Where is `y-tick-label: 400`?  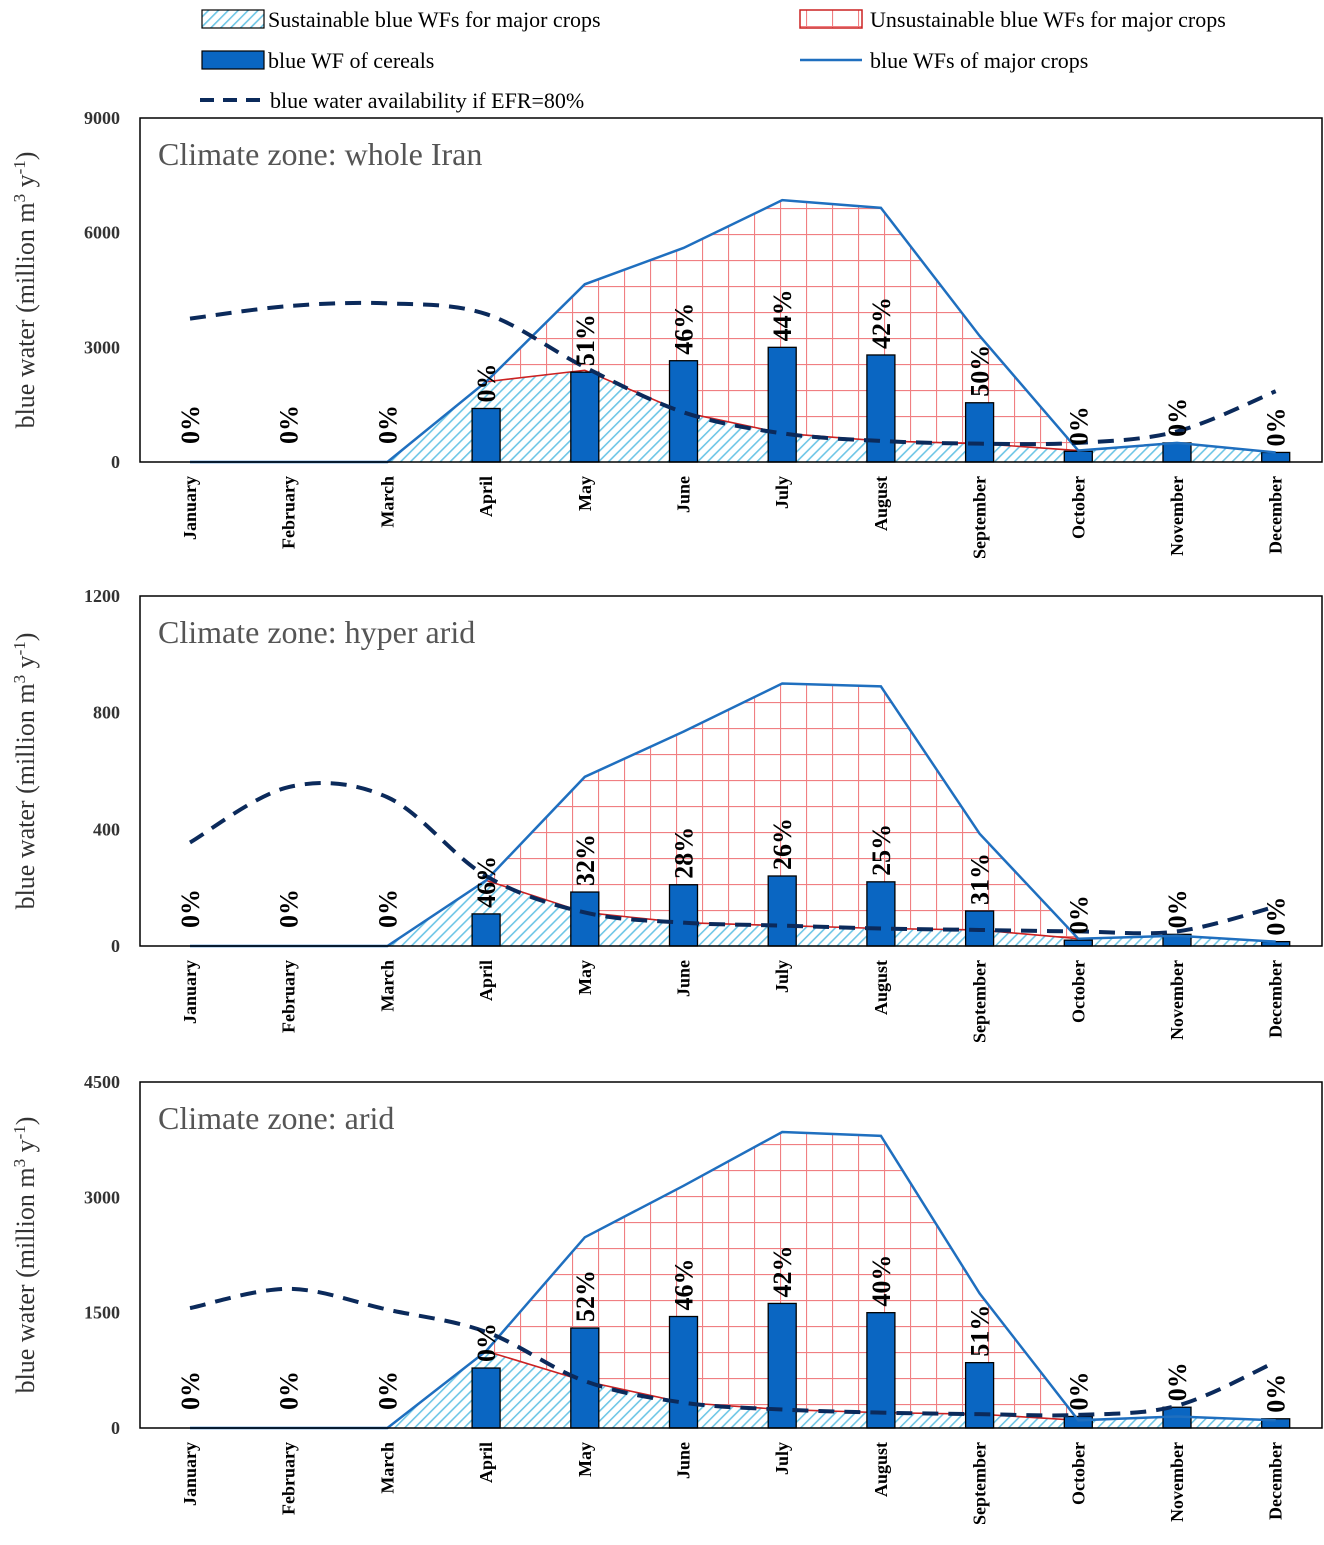 y-tick-label: 400 is located at coordinates (106, 829).